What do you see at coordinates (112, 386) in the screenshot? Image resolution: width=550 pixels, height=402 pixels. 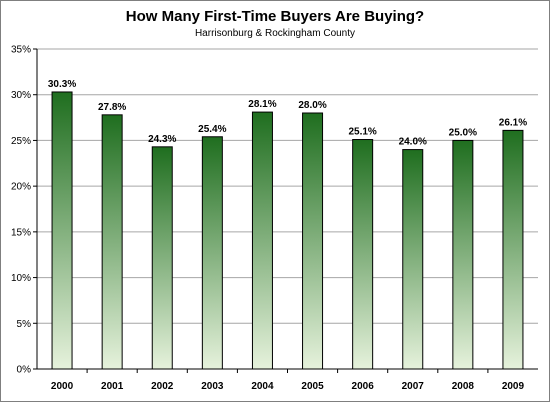 I see `x-tick-label: 2001` at bounding box center [112, 386].